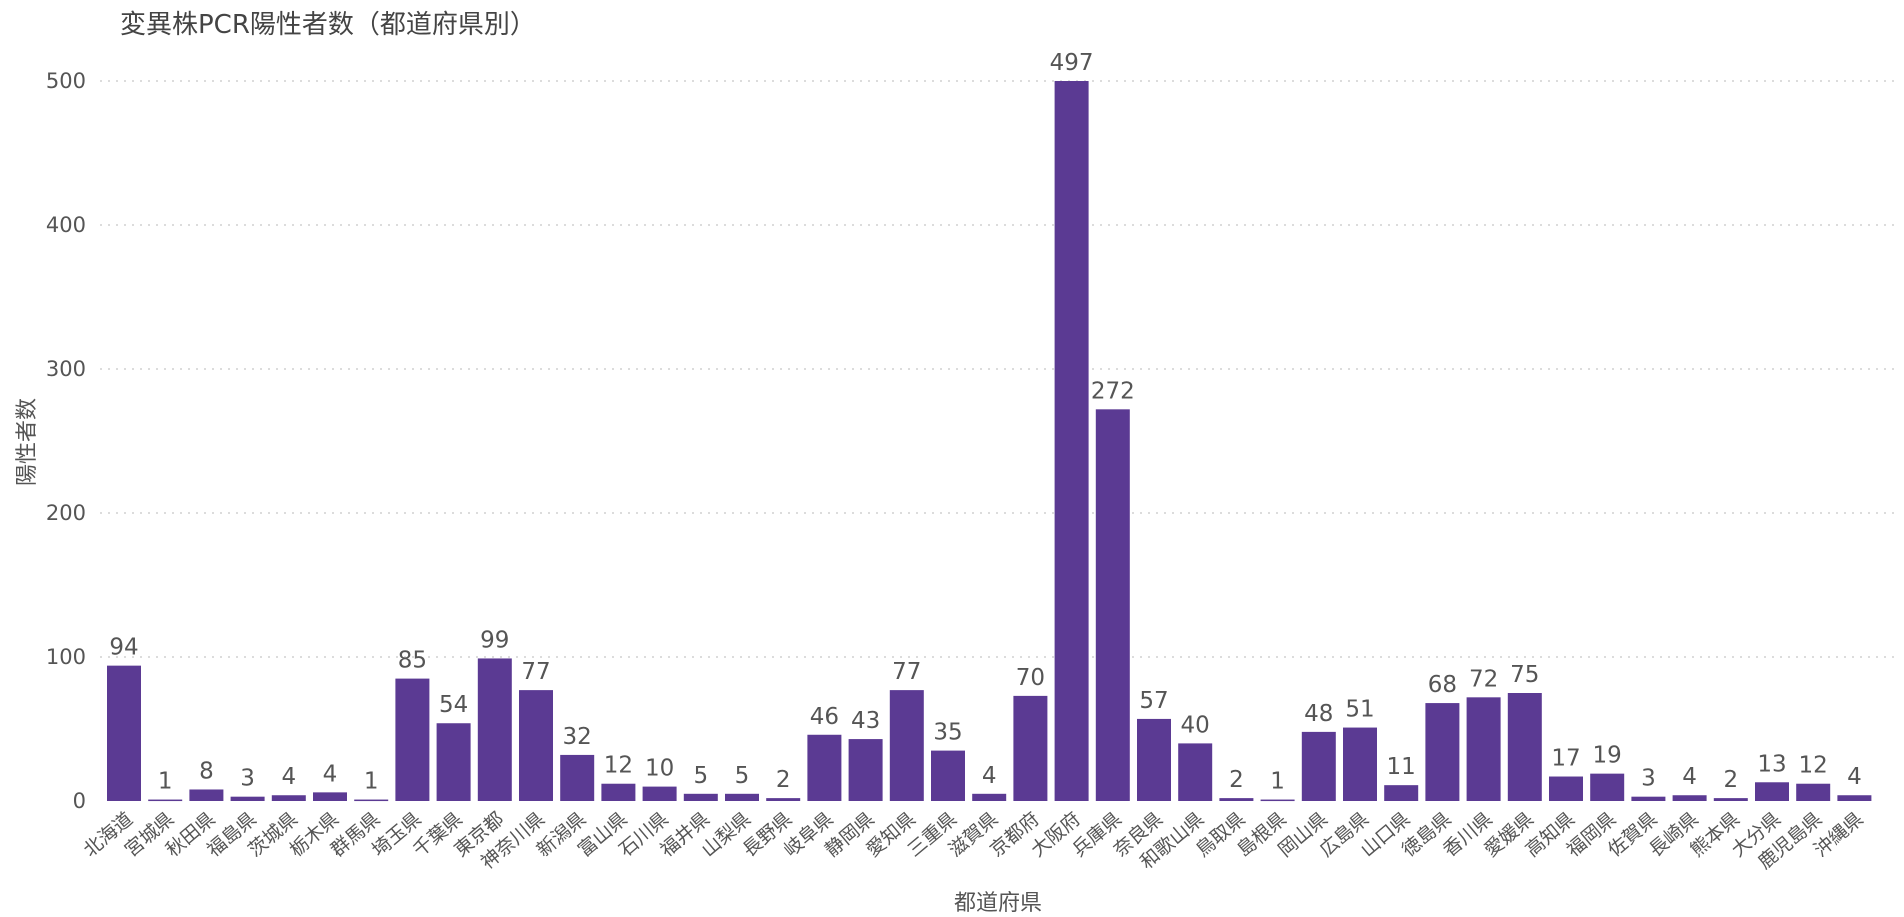  Describe the element at coordinates (66, 369) in the screenshot. I see `y-tick-label: 300` at that location.